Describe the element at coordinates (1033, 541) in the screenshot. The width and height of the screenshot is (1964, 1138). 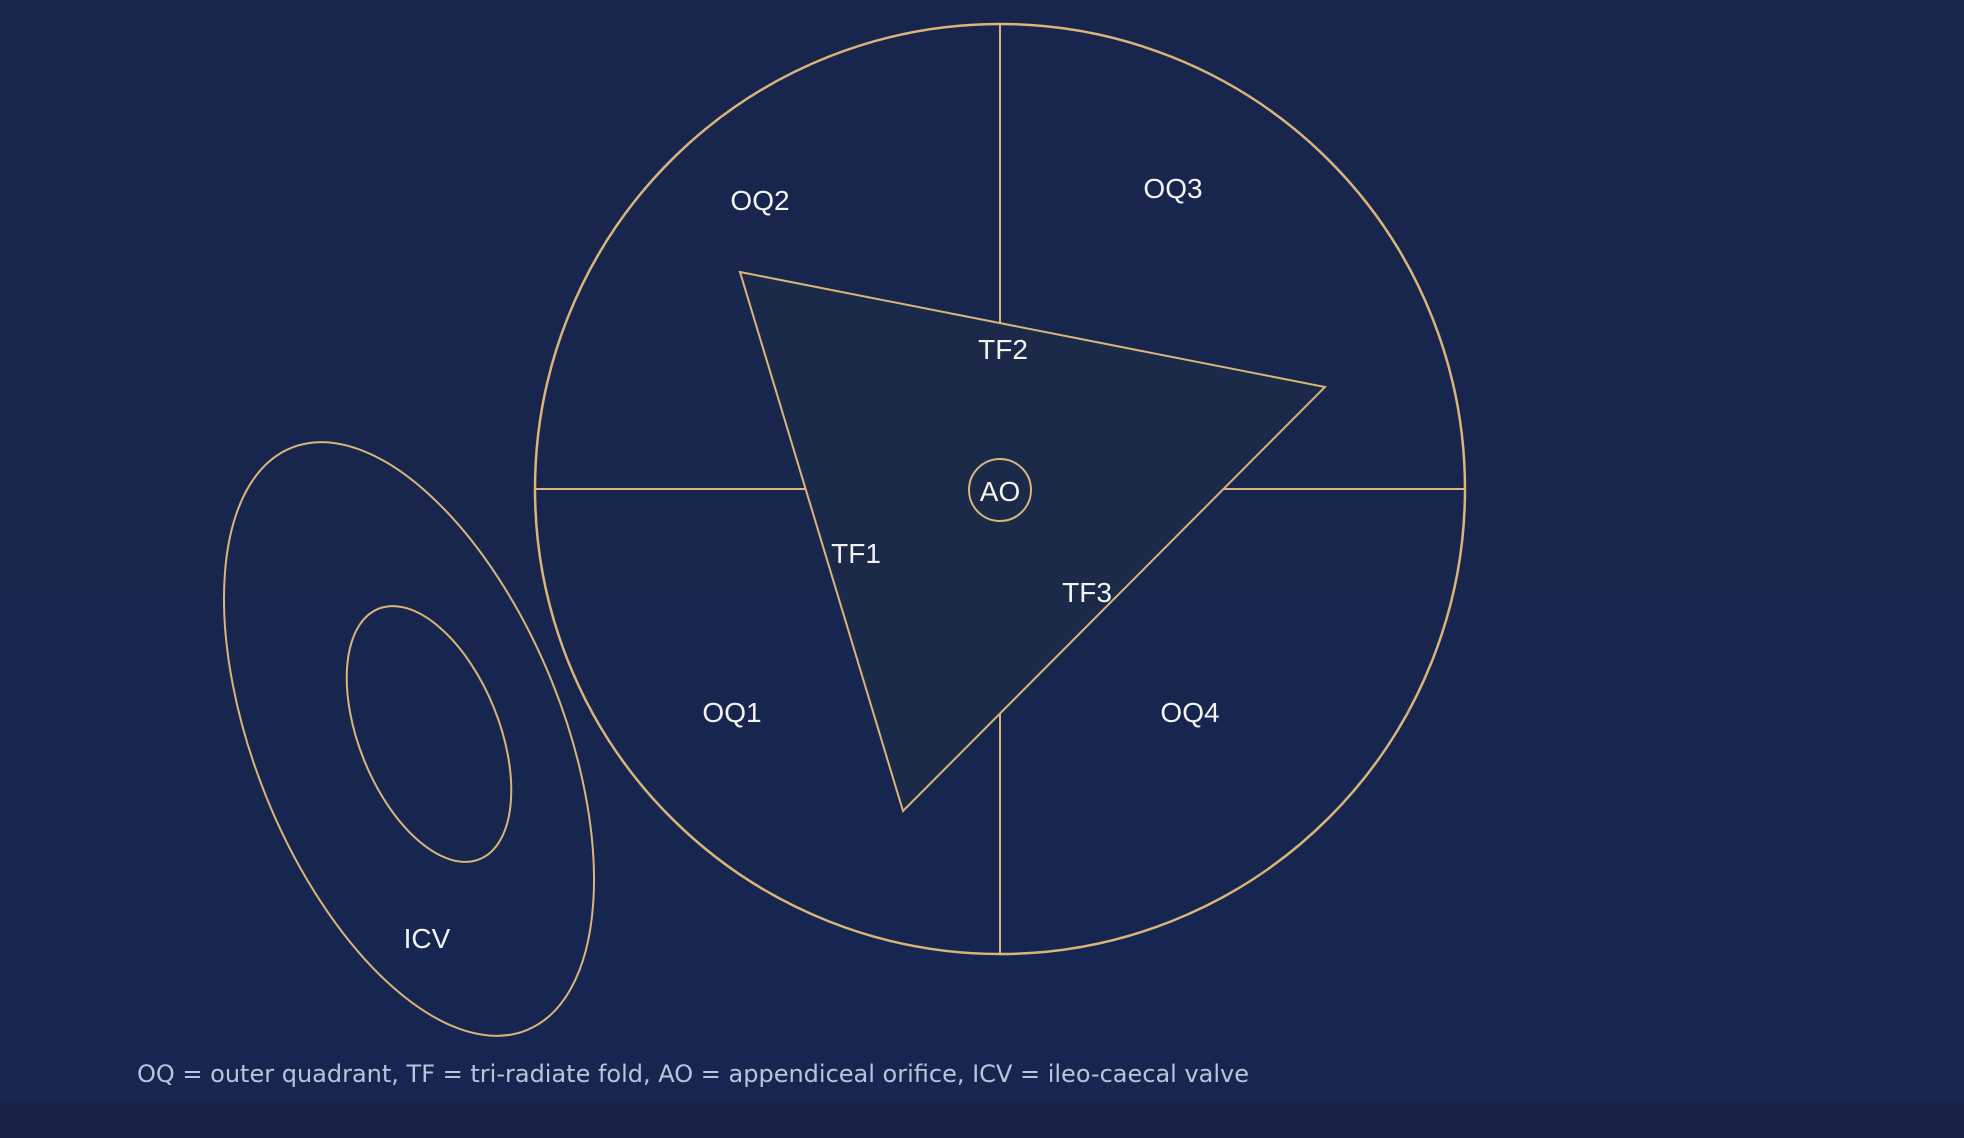
I see `tri-radiate-fold-triangle` at that location.